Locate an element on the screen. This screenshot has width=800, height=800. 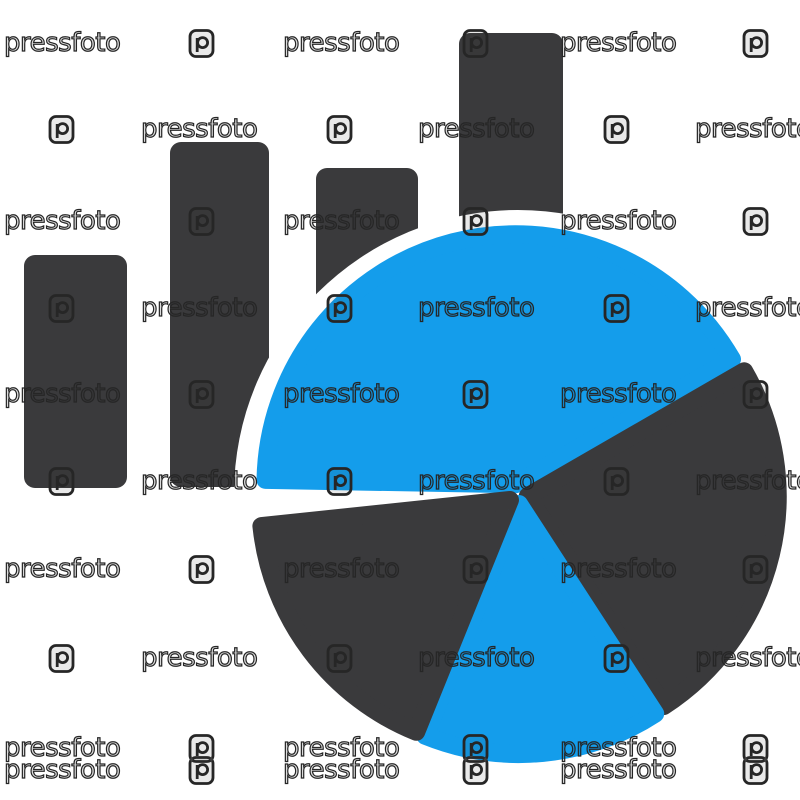
pie-slice-bottom is located at coordinates (540, 629).